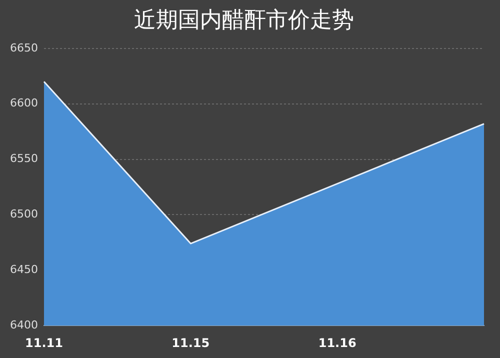 This screenshot has height=358, width=500. What do you see at coordinates (24, 269) in the screenshot?
I see `y-tick-label: 6450` at bounding box center [24, 269].